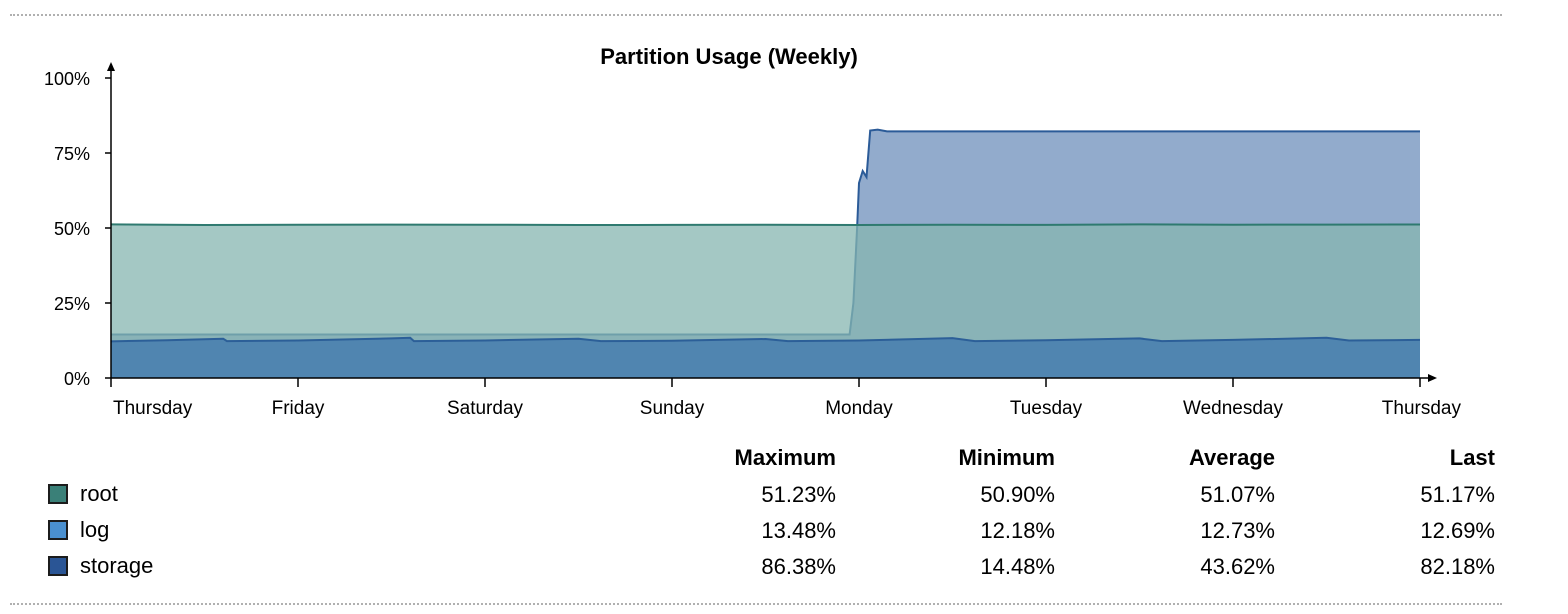 Image resolution: width=1568 pixels, height=614 pixels. Describe the element at coordinates (99, 493) in the screenshot. I see `legend-label-root: root` at that location.